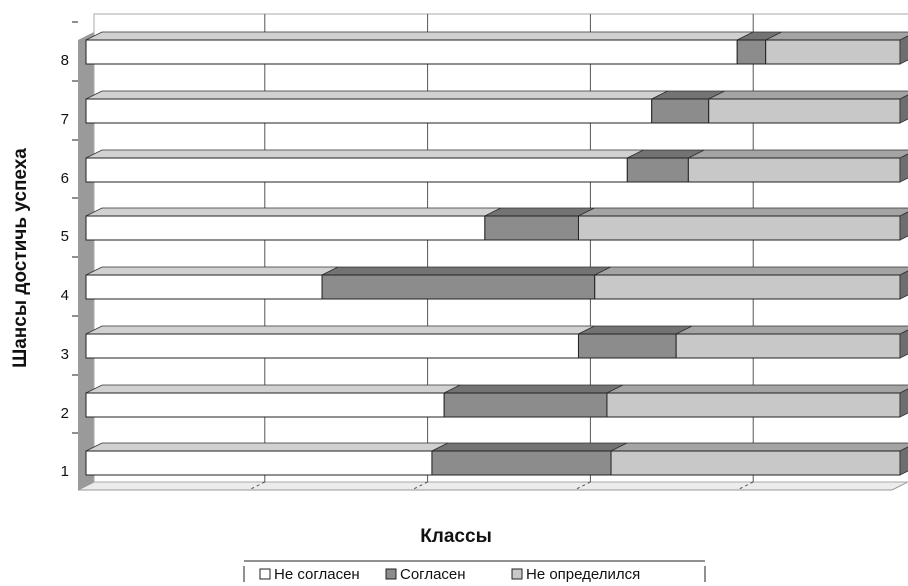 The image size is (908, 586). I want to click on y-axis-title: Шансы достичь успеха, so click(20, 258).